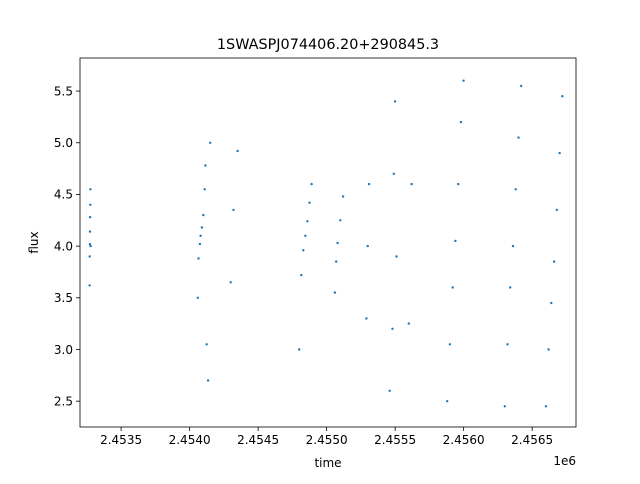 The height and width of the screenshot is (484, 640). What do you see at coordinates (190, 440) in the screenshot?
I see `x-tick-label: 2.4540` at bounding box center [190, 440].